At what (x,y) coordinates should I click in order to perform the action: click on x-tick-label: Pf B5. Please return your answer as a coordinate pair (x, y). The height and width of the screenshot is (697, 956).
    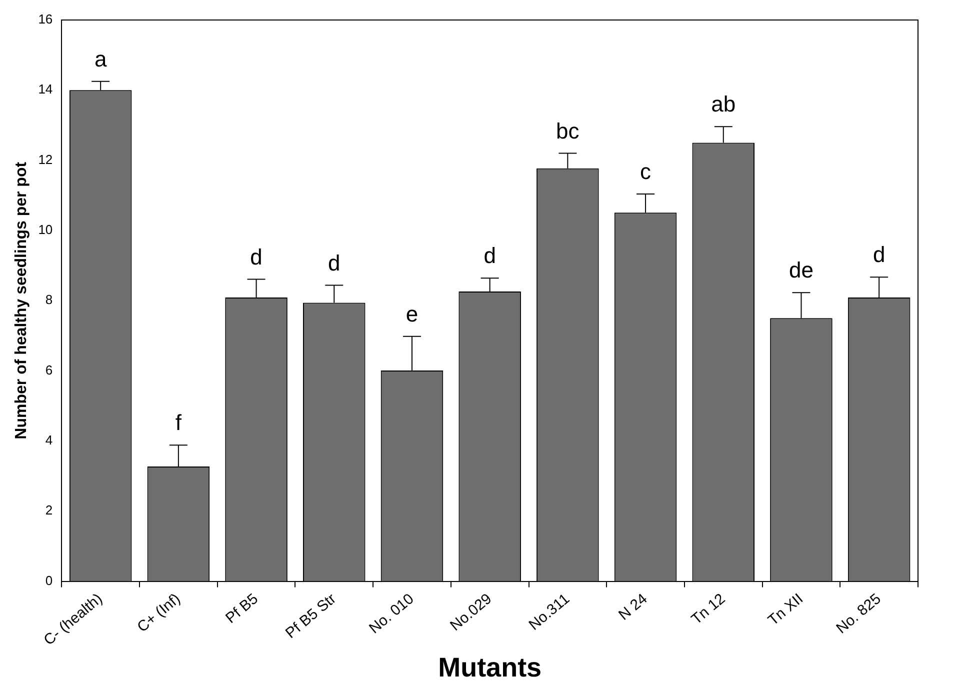
    Looking at the image, I should click on (242, 608).